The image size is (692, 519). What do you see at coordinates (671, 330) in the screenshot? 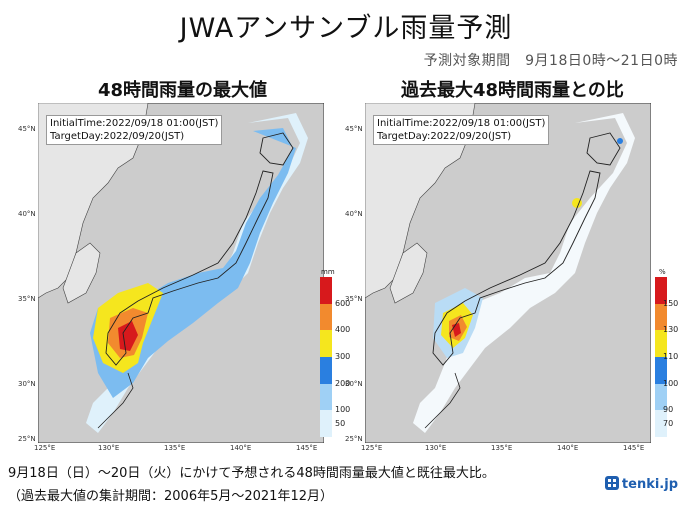
I see `colorbar-label: 130` at bounding box center [671, 330].